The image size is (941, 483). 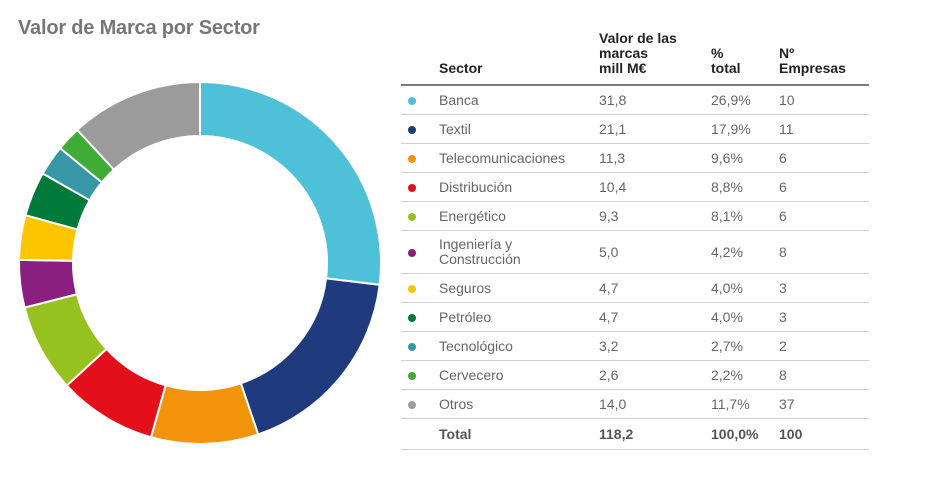 What do you see at coordinates (824, 58) in the screenshot?
I see `companies-header: Nº Empresas` at bounding box center [824, 58].